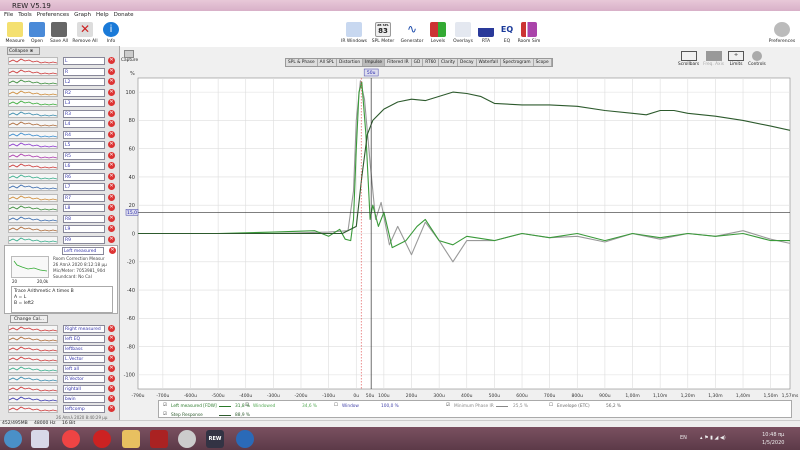  Describe the element at coordinates (53, 15) in the screenshot. I see `menu-preferences: Preferences` at that location.